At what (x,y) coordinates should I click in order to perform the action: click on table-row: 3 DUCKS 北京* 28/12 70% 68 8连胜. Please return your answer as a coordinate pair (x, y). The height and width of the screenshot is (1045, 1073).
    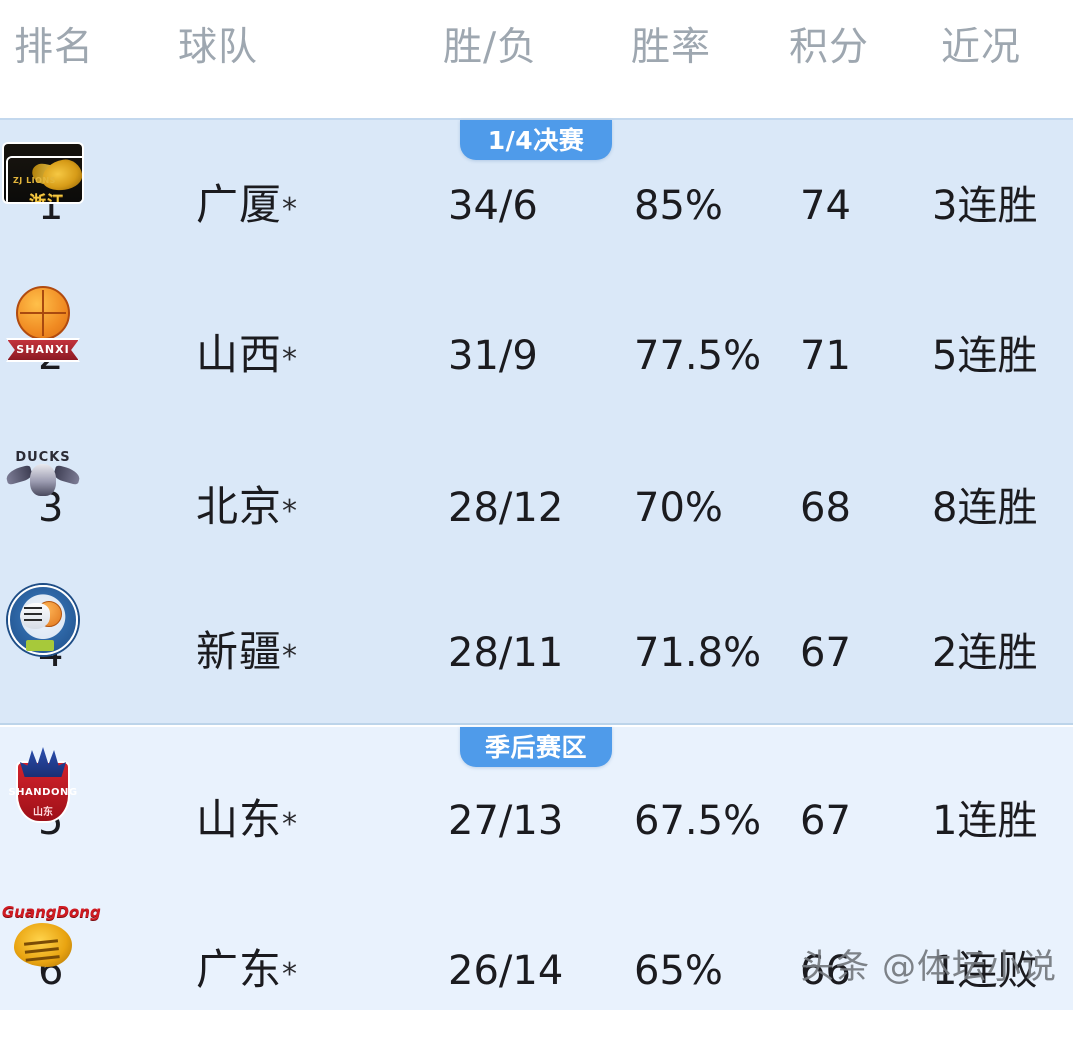
    Looking at the image, I should click on (536, 507).